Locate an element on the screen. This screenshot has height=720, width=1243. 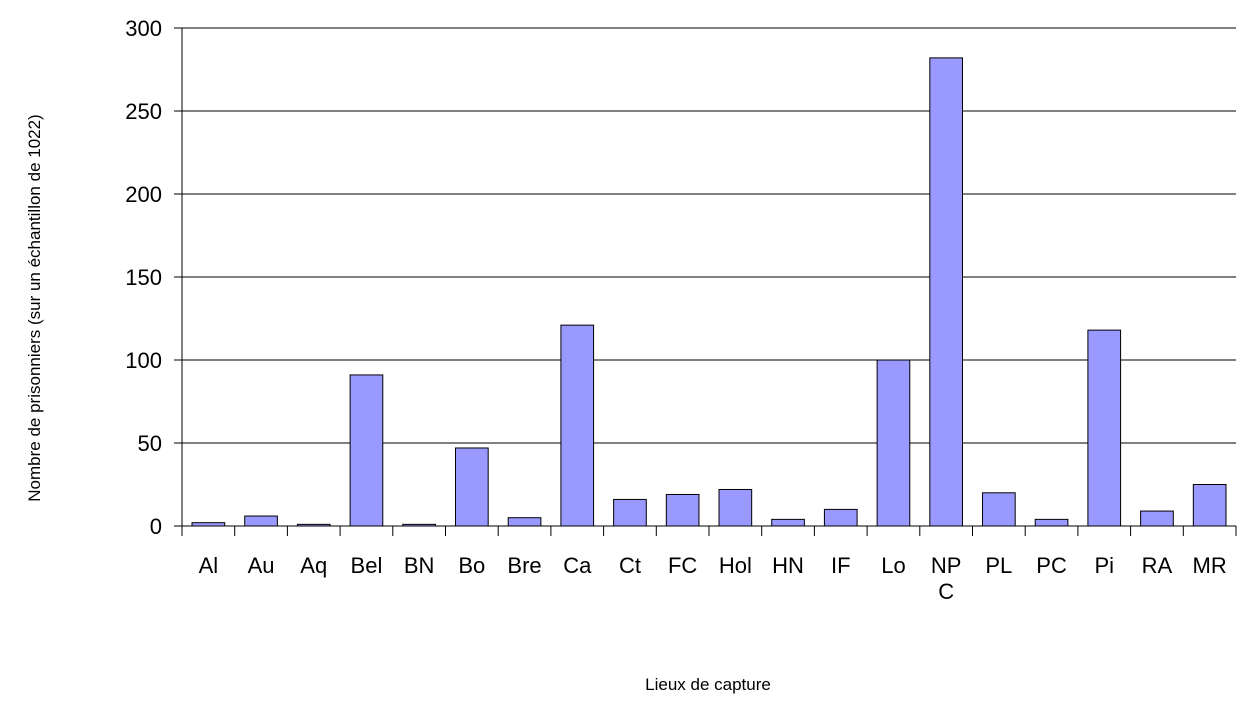
x-tick-label: Pi is located at coordinates (1104, 565).